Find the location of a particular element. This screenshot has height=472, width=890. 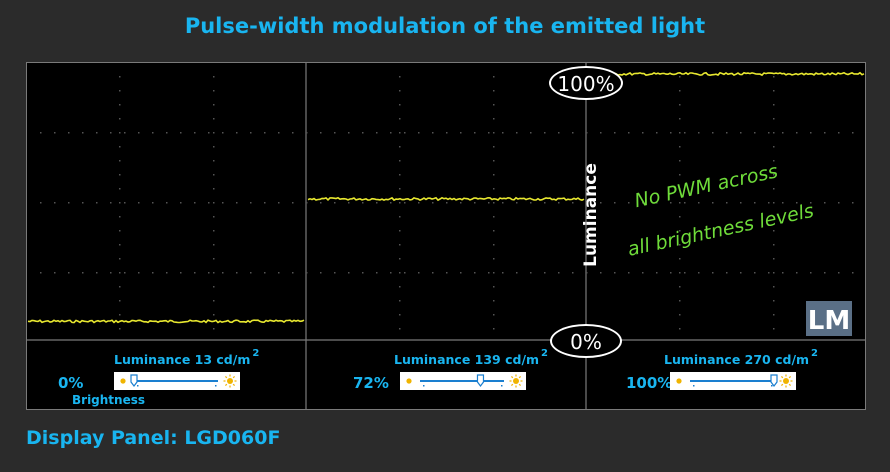

annotation: No PWM across all brightness levels is located at coordinates (721, 210).